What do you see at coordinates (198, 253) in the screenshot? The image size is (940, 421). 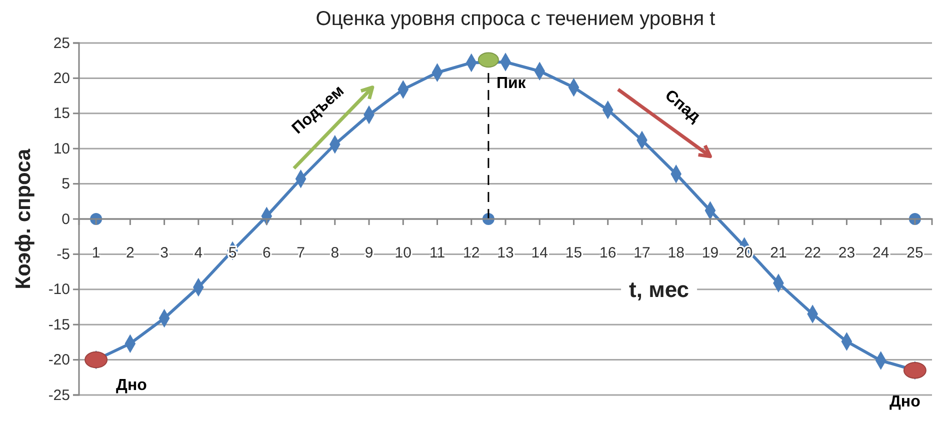 I see `x-tick-label: 4` at bounding box center [198, 253].